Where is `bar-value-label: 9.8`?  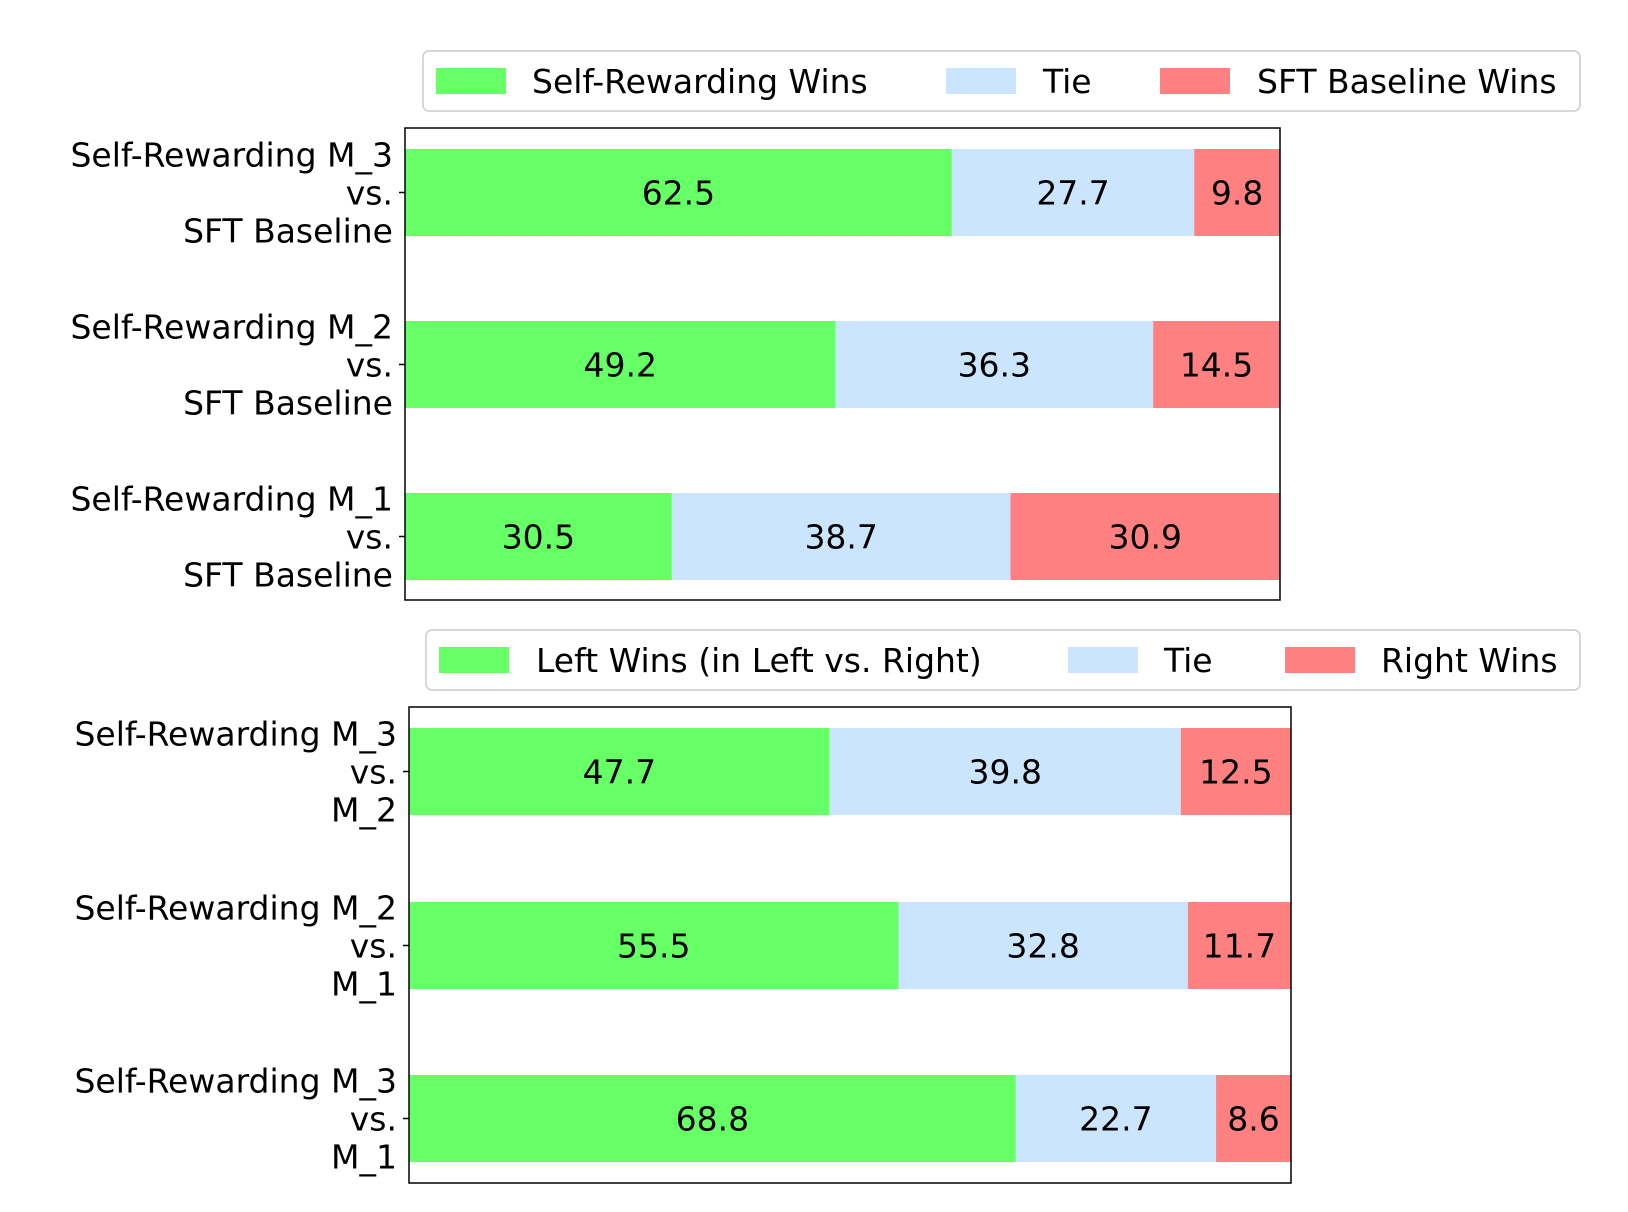
bar-value-label: 9.8 is located at coordinates (1237, 193).